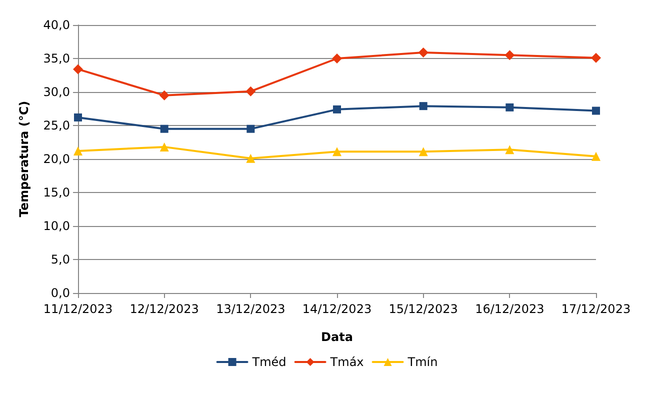  What do you see at coordinates (337, 309) in the screenshot?
I see `x-tick-label: 14/12/2023` at bounding box center [337, 309].